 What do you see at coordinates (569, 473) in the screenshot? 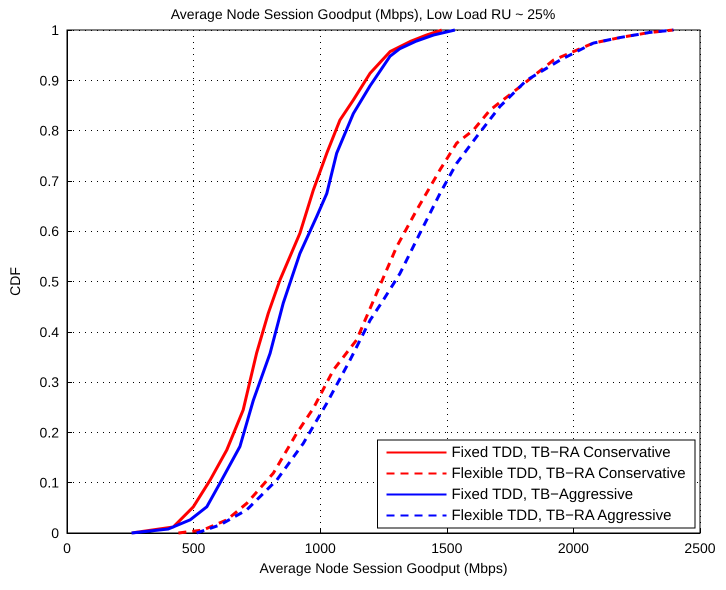
I see `legend-label: Flexible TDD, TB−RA Conservative` at bounding box center [569, 473].